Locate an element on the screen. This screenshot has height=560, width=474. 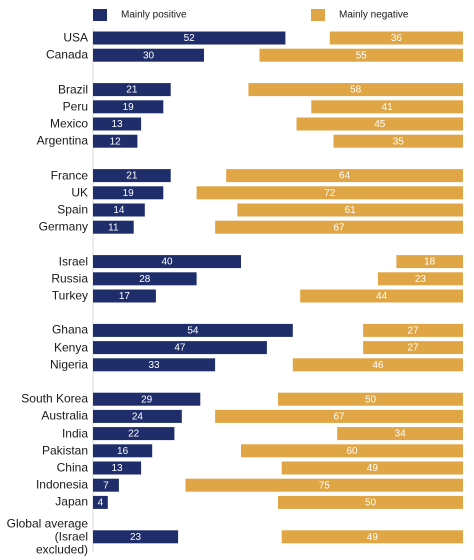
value-label: 44 is located at coordinates (382, 296).